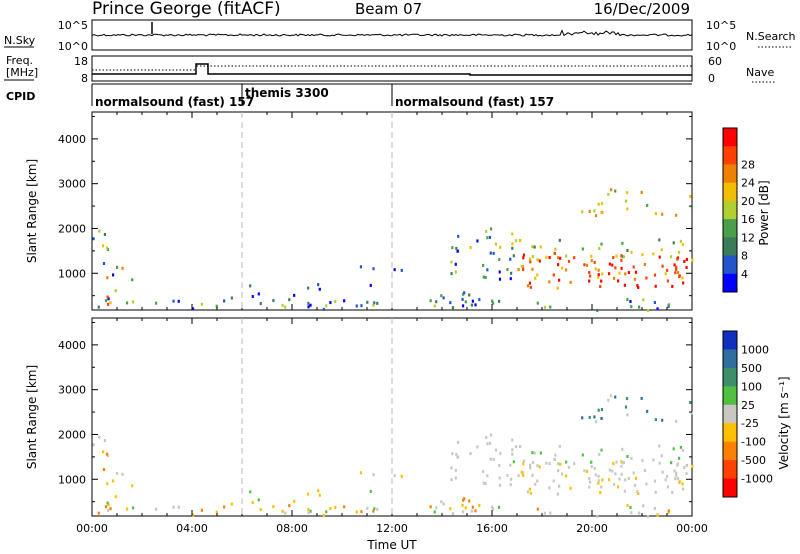  Describe the element at coordinates (751, 368) in the screenshot. I see `colorbar-tick-label: 500` at that location.